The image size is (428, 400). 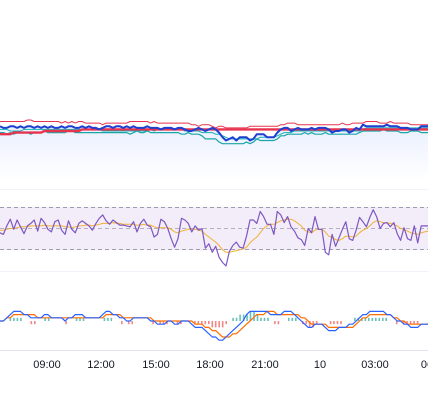 I want to click on time-axis-label: 03:00, so click(x=375, y=365).